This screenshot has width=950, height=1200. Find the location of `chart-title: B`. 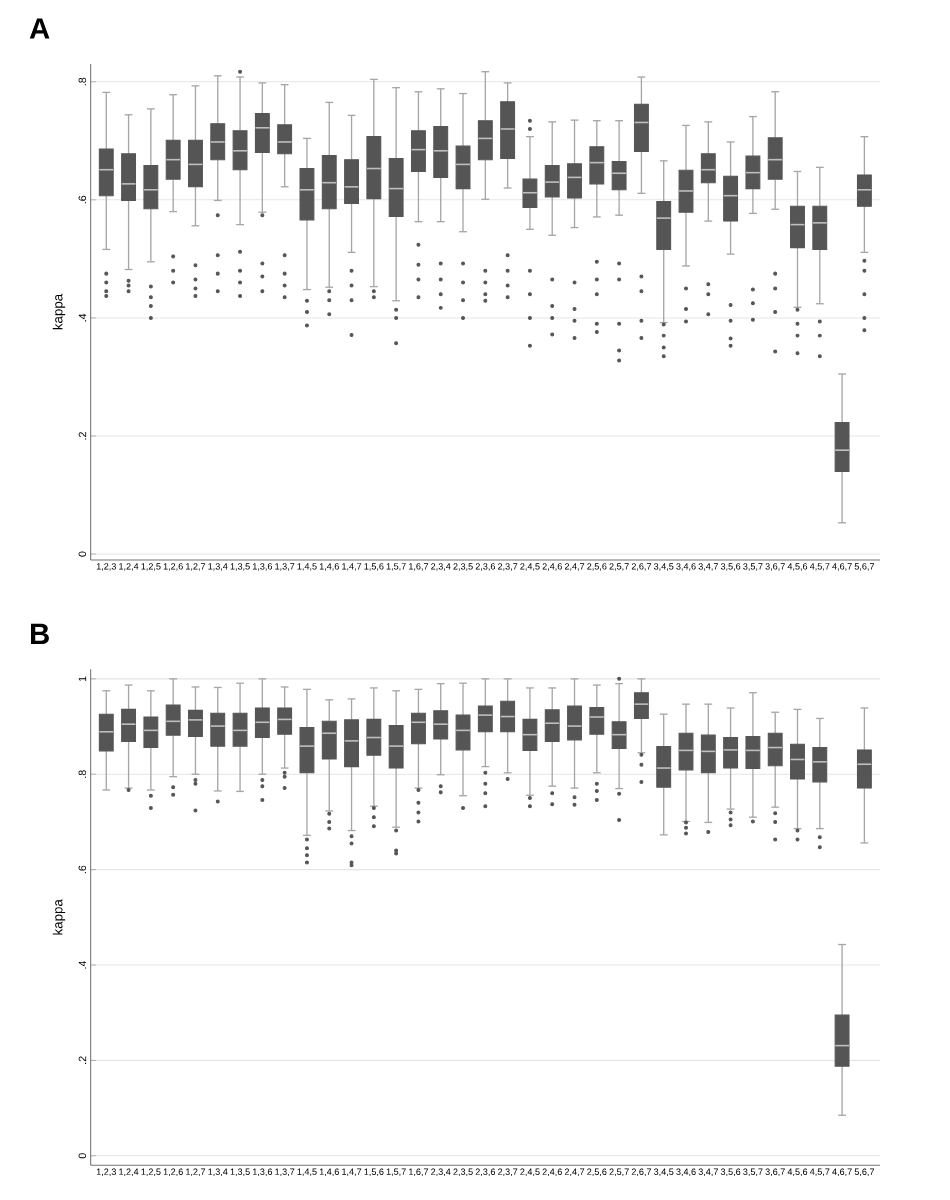

chart-title: B is located at coordinates (40, 633).